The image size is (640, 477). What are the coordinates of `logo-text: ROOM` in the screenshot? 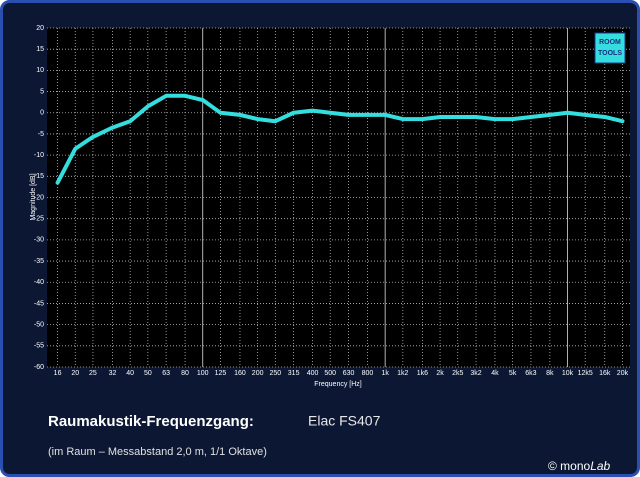 It's located at (610, 42).